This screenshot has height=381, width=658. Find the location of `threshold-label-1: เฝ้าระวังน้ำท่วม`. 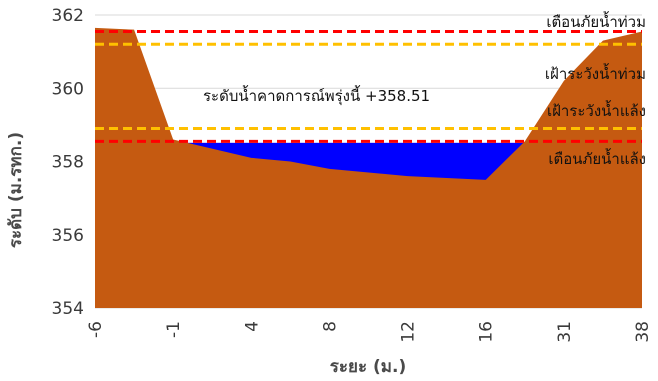

threshold-label-1: เฝ้าระวังน้ำท่วม is located at coordinates (595, 73).